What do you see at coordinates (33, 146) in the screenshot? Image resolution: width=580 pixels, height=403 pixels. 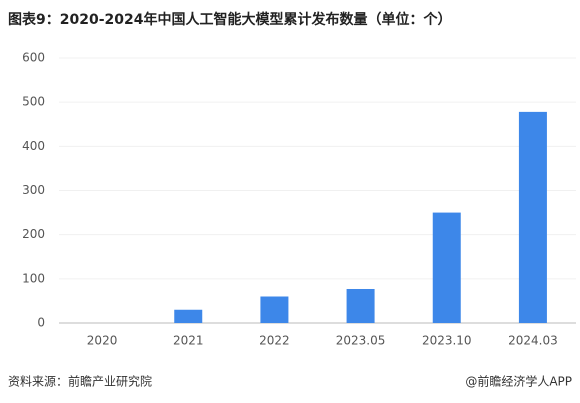 I see `y-tick-label: 400` at bounding box center [33, 146].